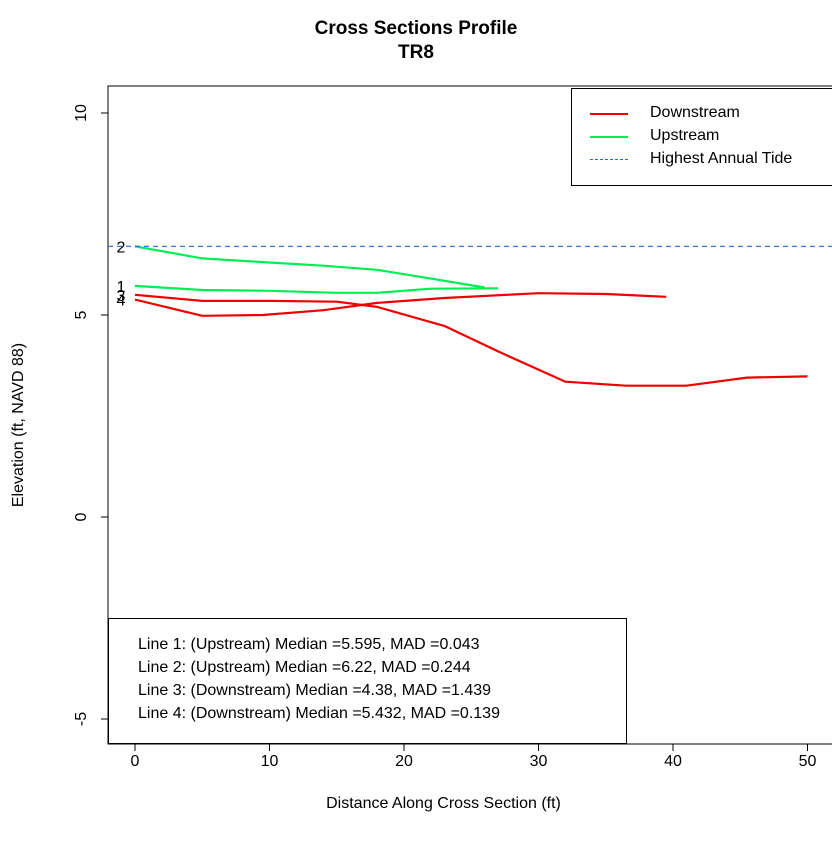 The image size is (832, 848). Describe the element at coordinates (81, 113) in the screenshot. I see `y-tick-label: 10` at that location.